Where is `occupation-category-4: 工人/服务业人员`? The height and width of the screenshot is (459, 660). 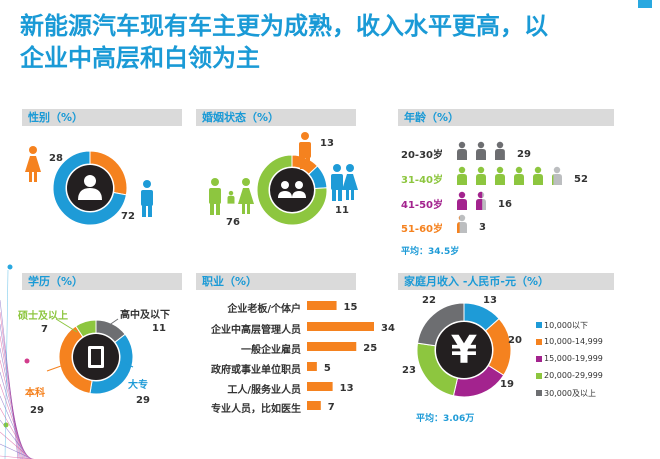 occupation-category-4: 工人/服务业人员 is located at coordinates (264, 390).